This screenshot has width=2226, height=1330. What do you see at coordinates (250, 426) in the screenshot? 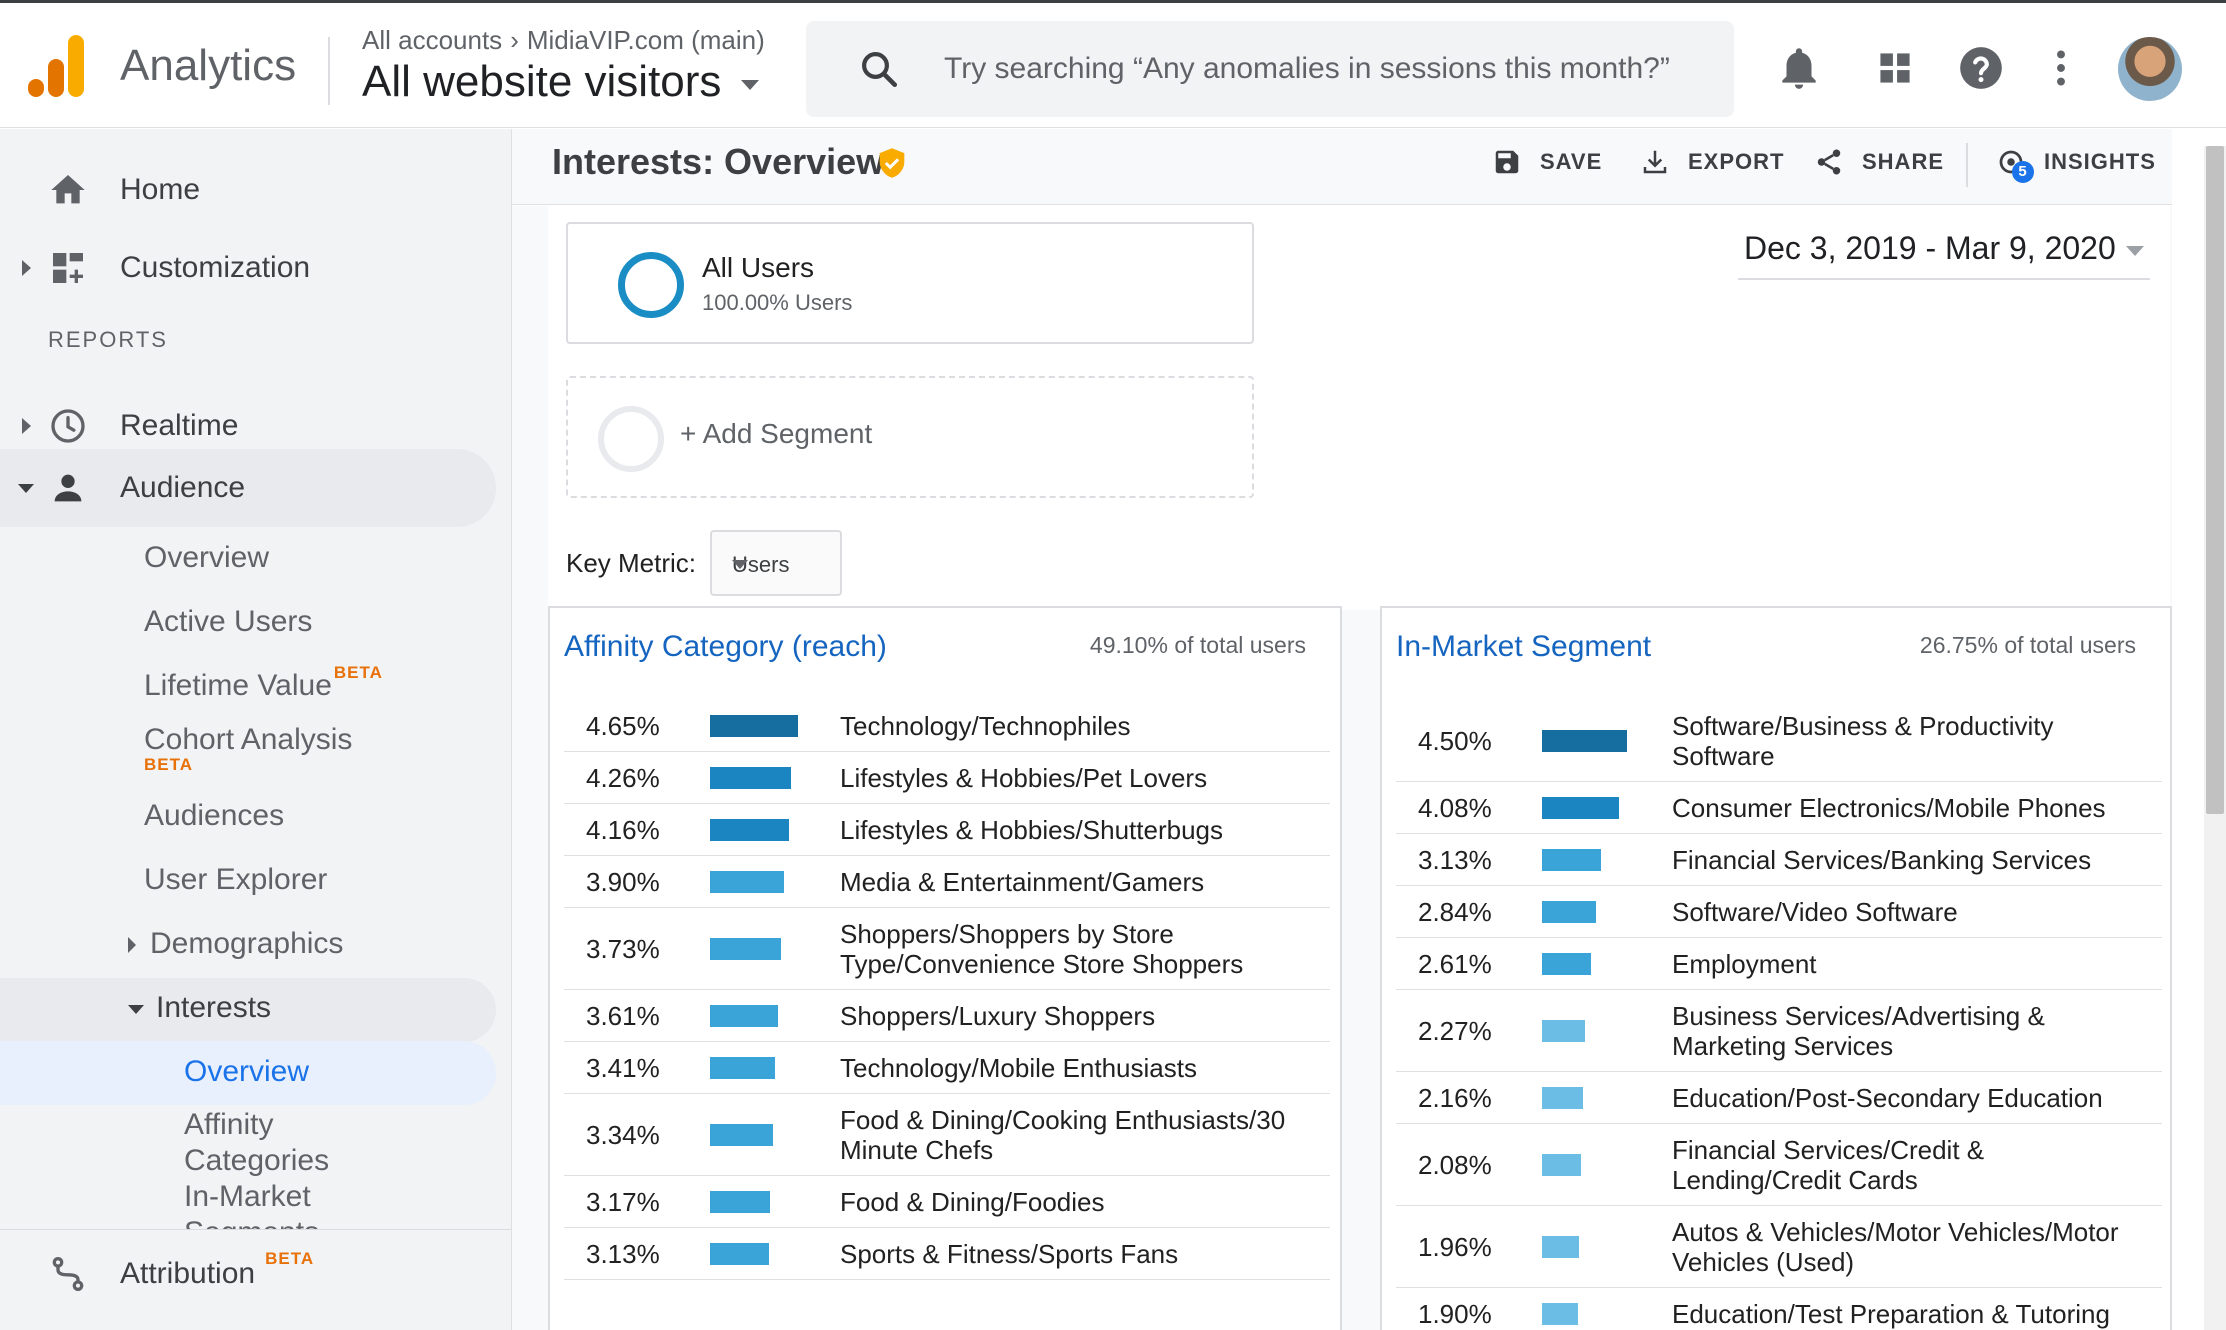
I see `sidebar-item-realtime: Realtime` at bounding box center [250, 426].